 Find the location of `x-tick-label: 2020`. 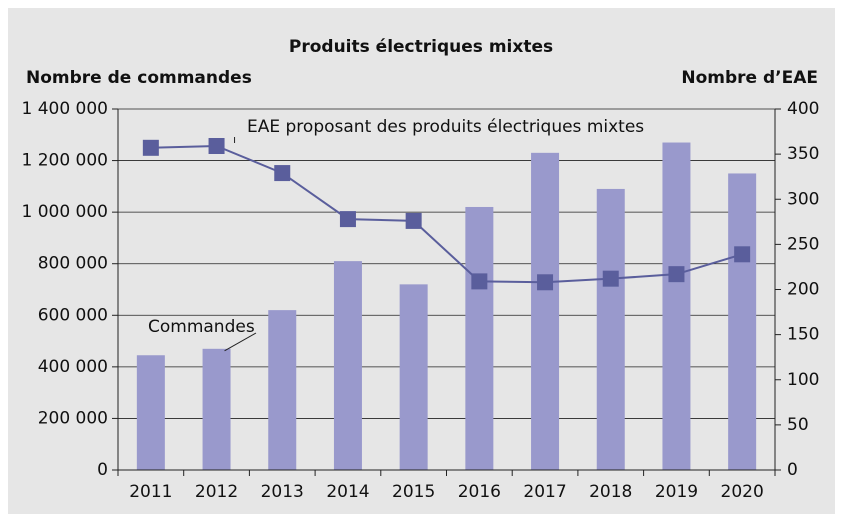

x-tick-label: 2020 is located at coordinates (742, 492).